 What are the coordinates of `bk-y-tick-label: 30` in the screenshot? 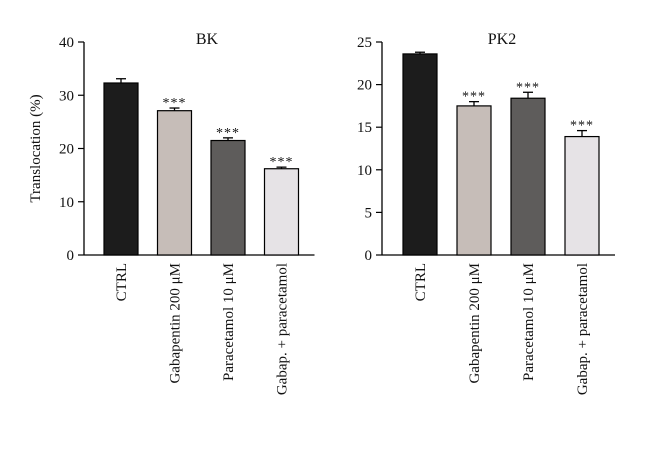 It's located at (66, 96).